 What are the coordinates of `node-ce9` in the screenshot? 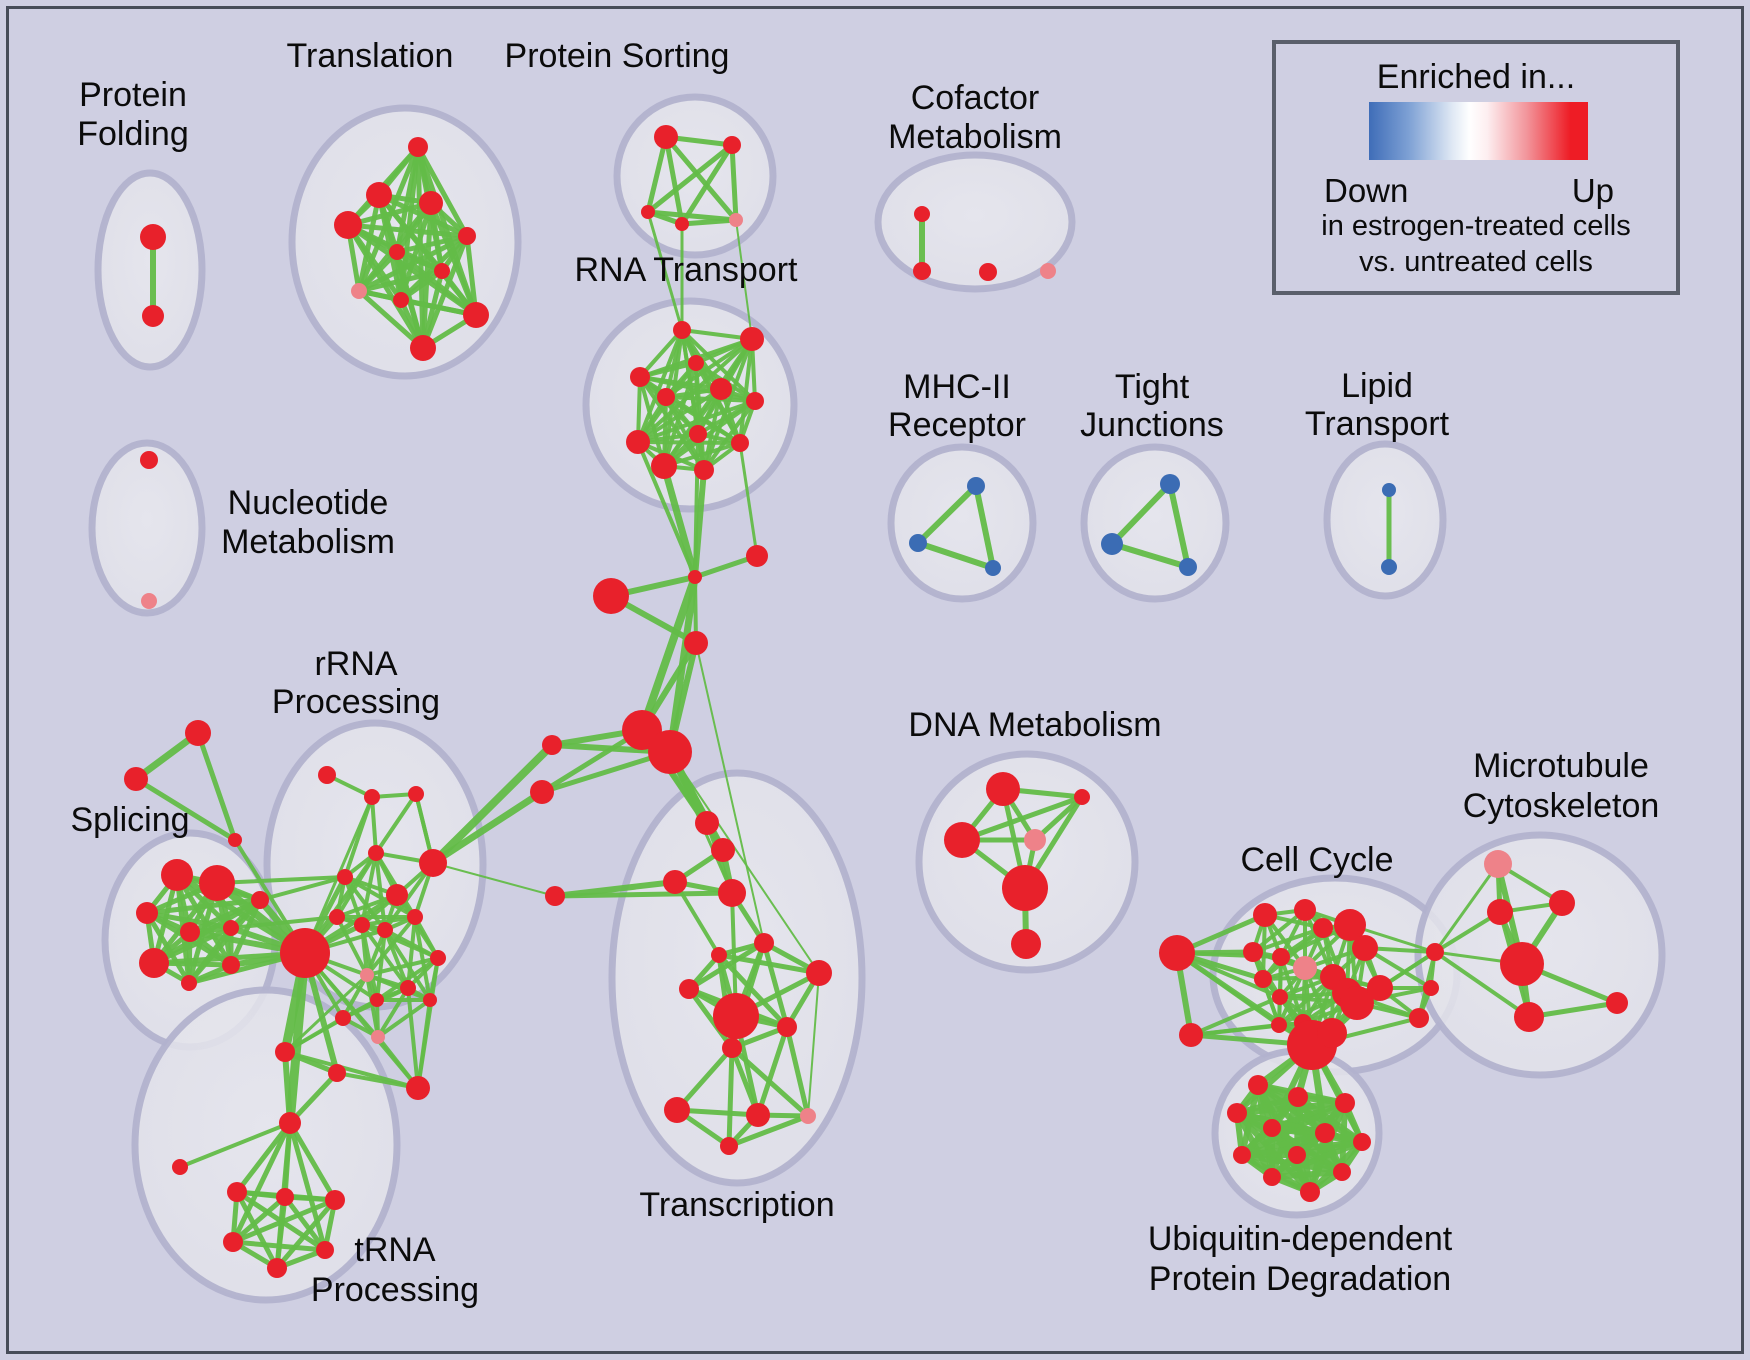 It's located at (1281, 957).